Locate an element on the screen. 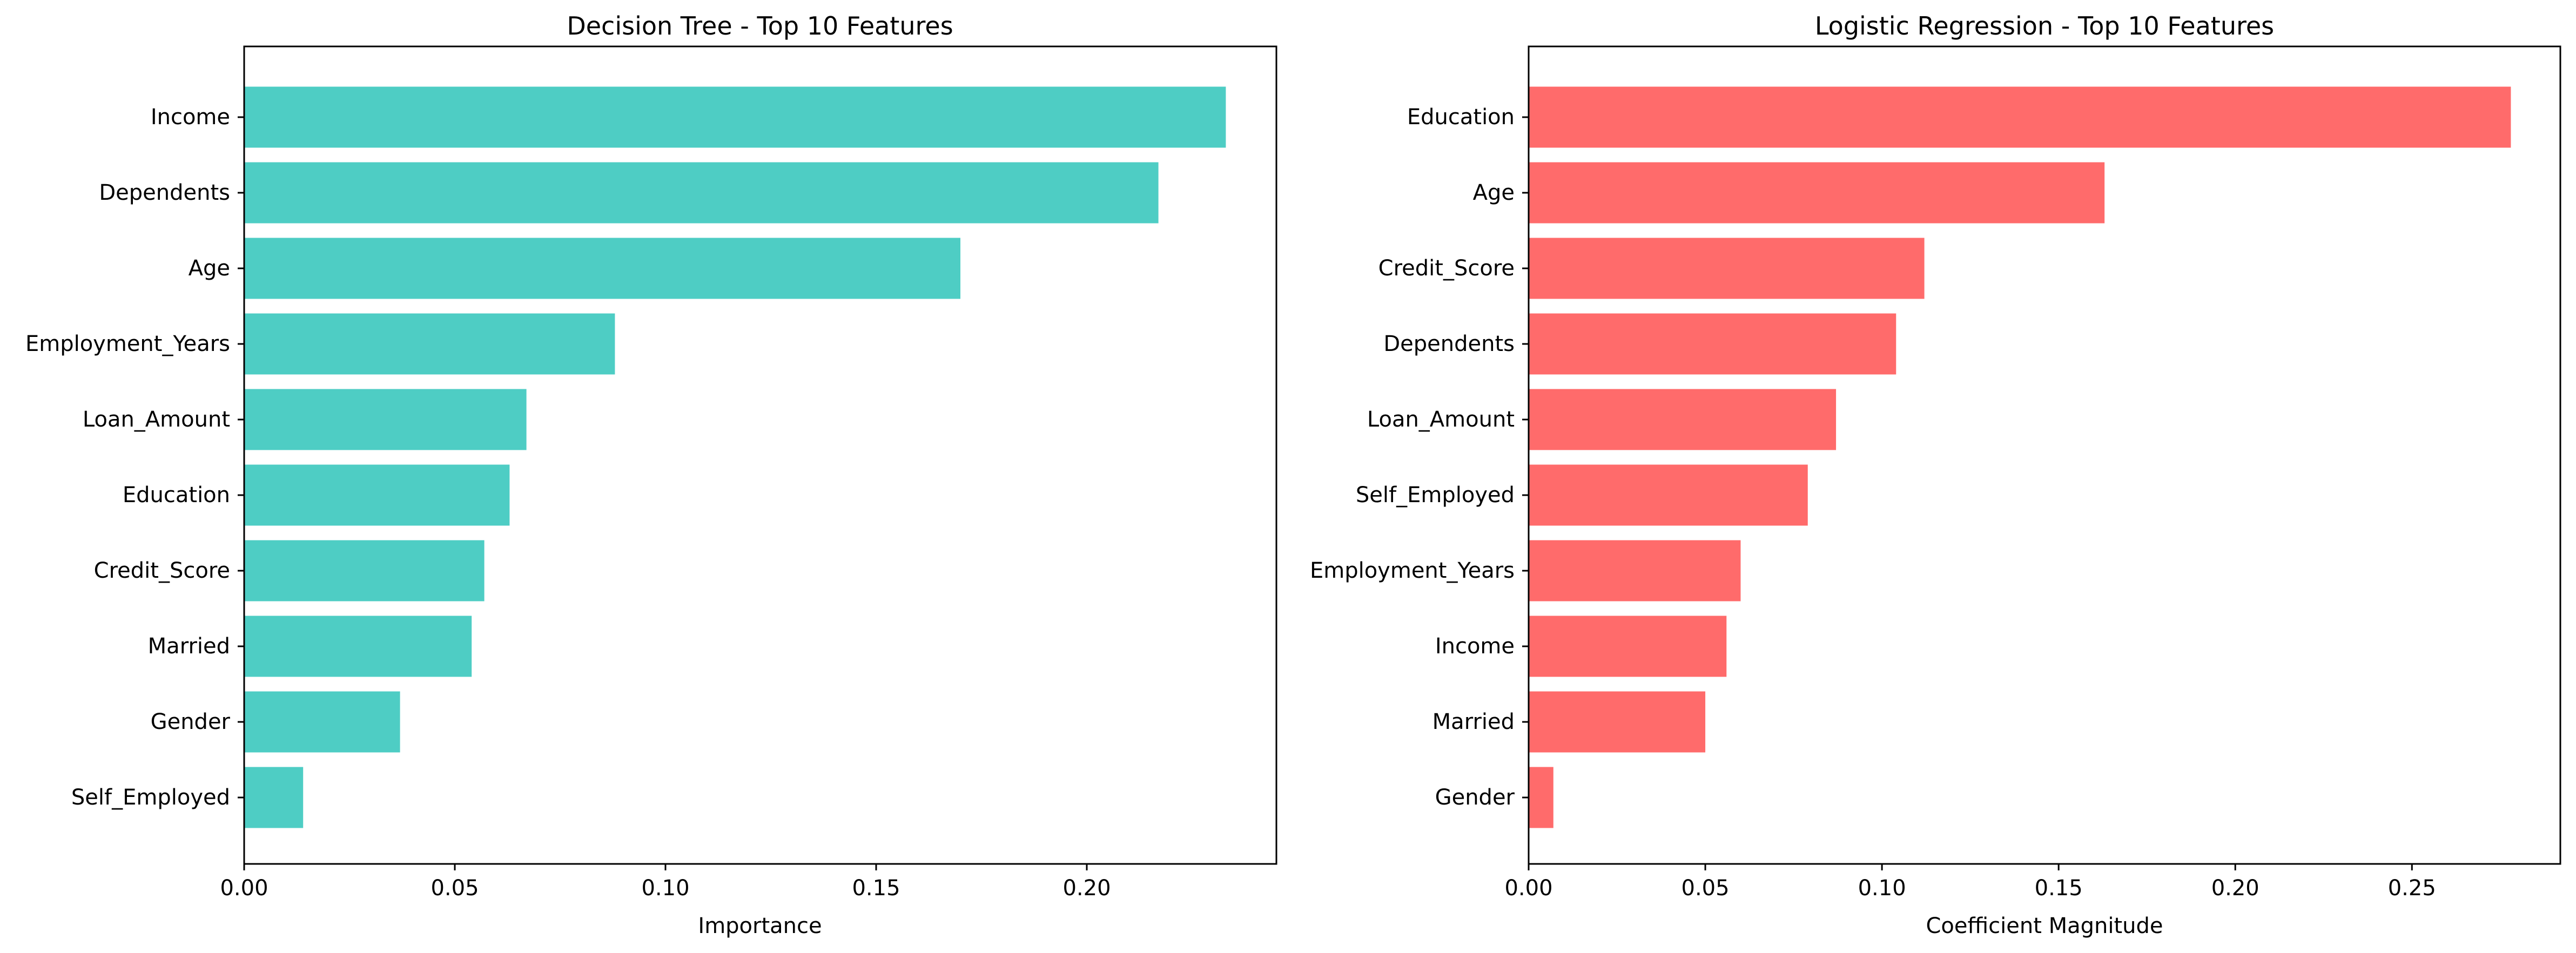  logistic-regression-bar-employment-years is located at coordinates (1635, 570).